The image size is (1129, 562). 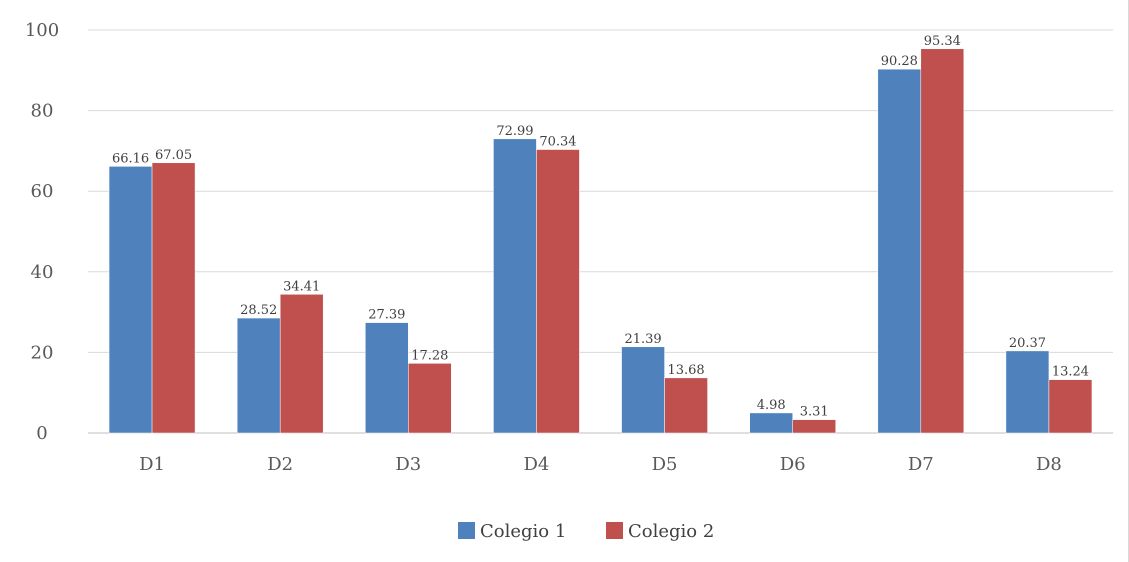 What do you see at coordinates (600, 464) in the screenshot?
I see `x-axis: D1 D2 D3 D4 D5 D6 D7 D8` at bounding box center [600, 464].